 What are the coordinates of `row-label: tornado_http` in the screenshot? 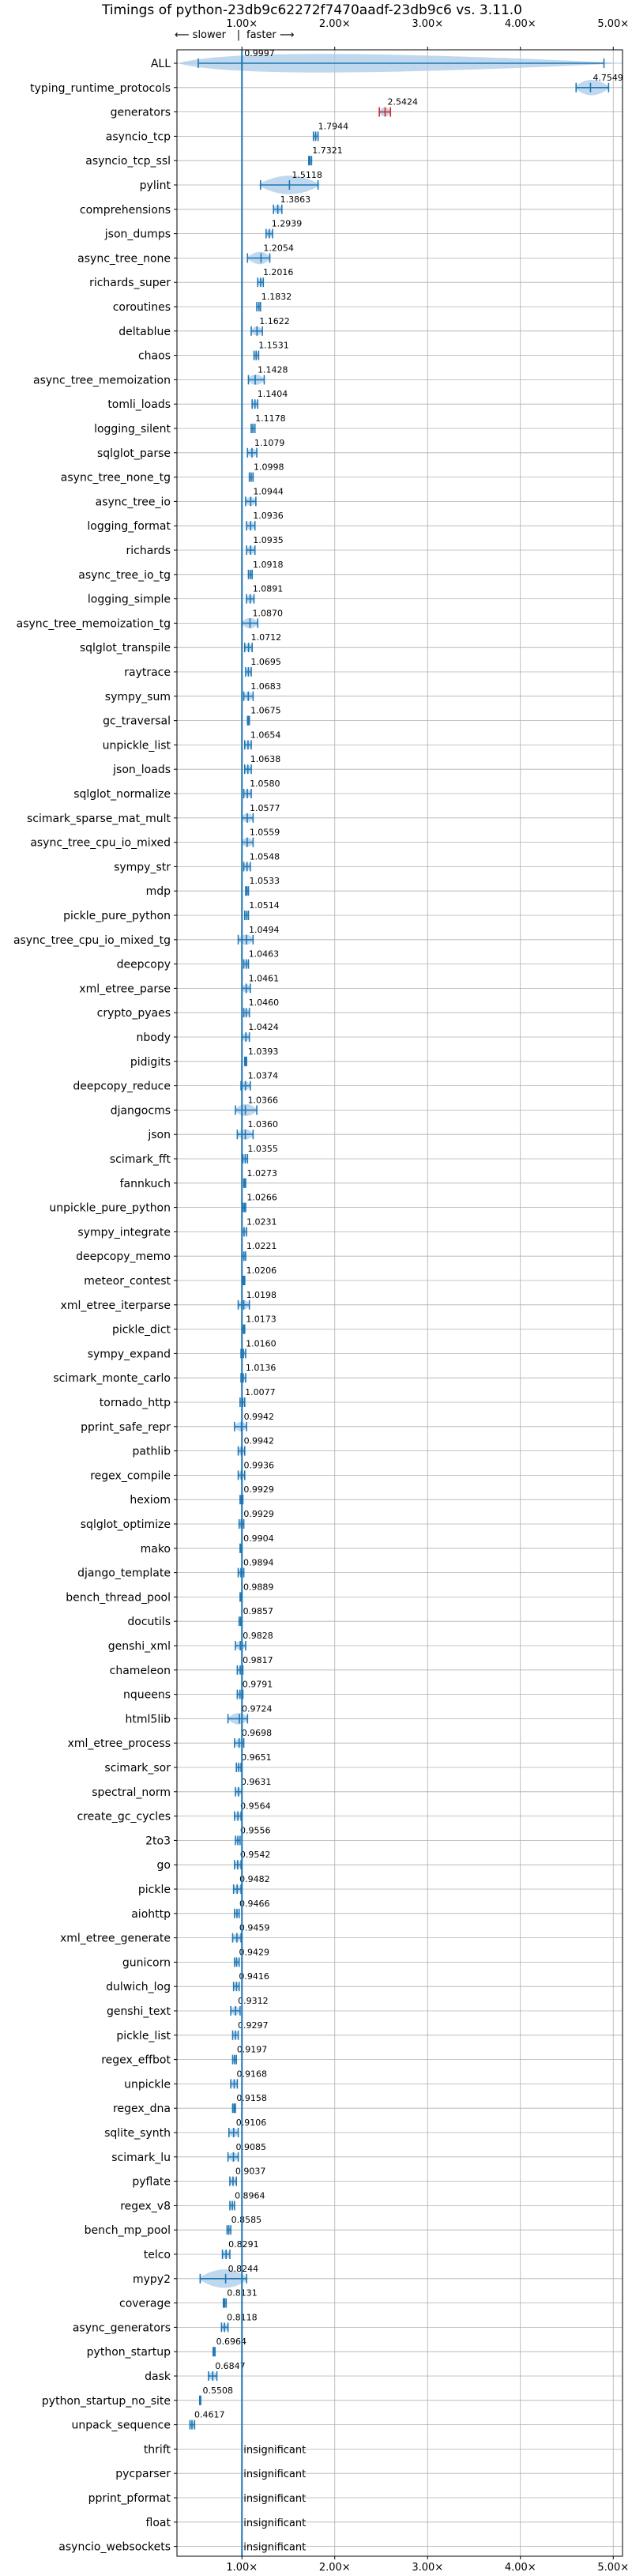 It's located at (136, 1403).